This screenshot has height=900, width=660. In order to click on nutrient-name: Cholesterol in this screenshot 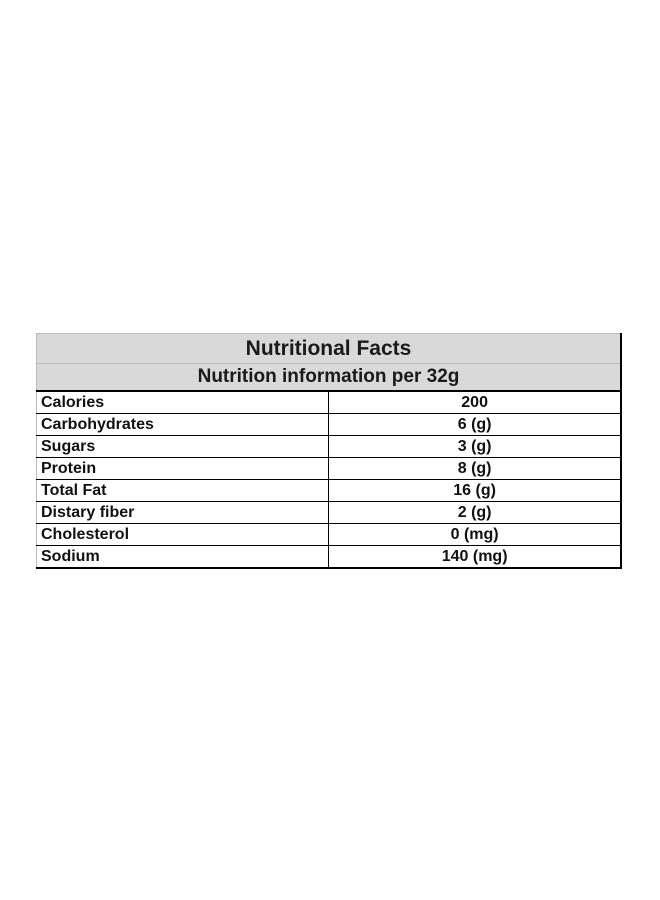, I will do `click(183, 534)`.